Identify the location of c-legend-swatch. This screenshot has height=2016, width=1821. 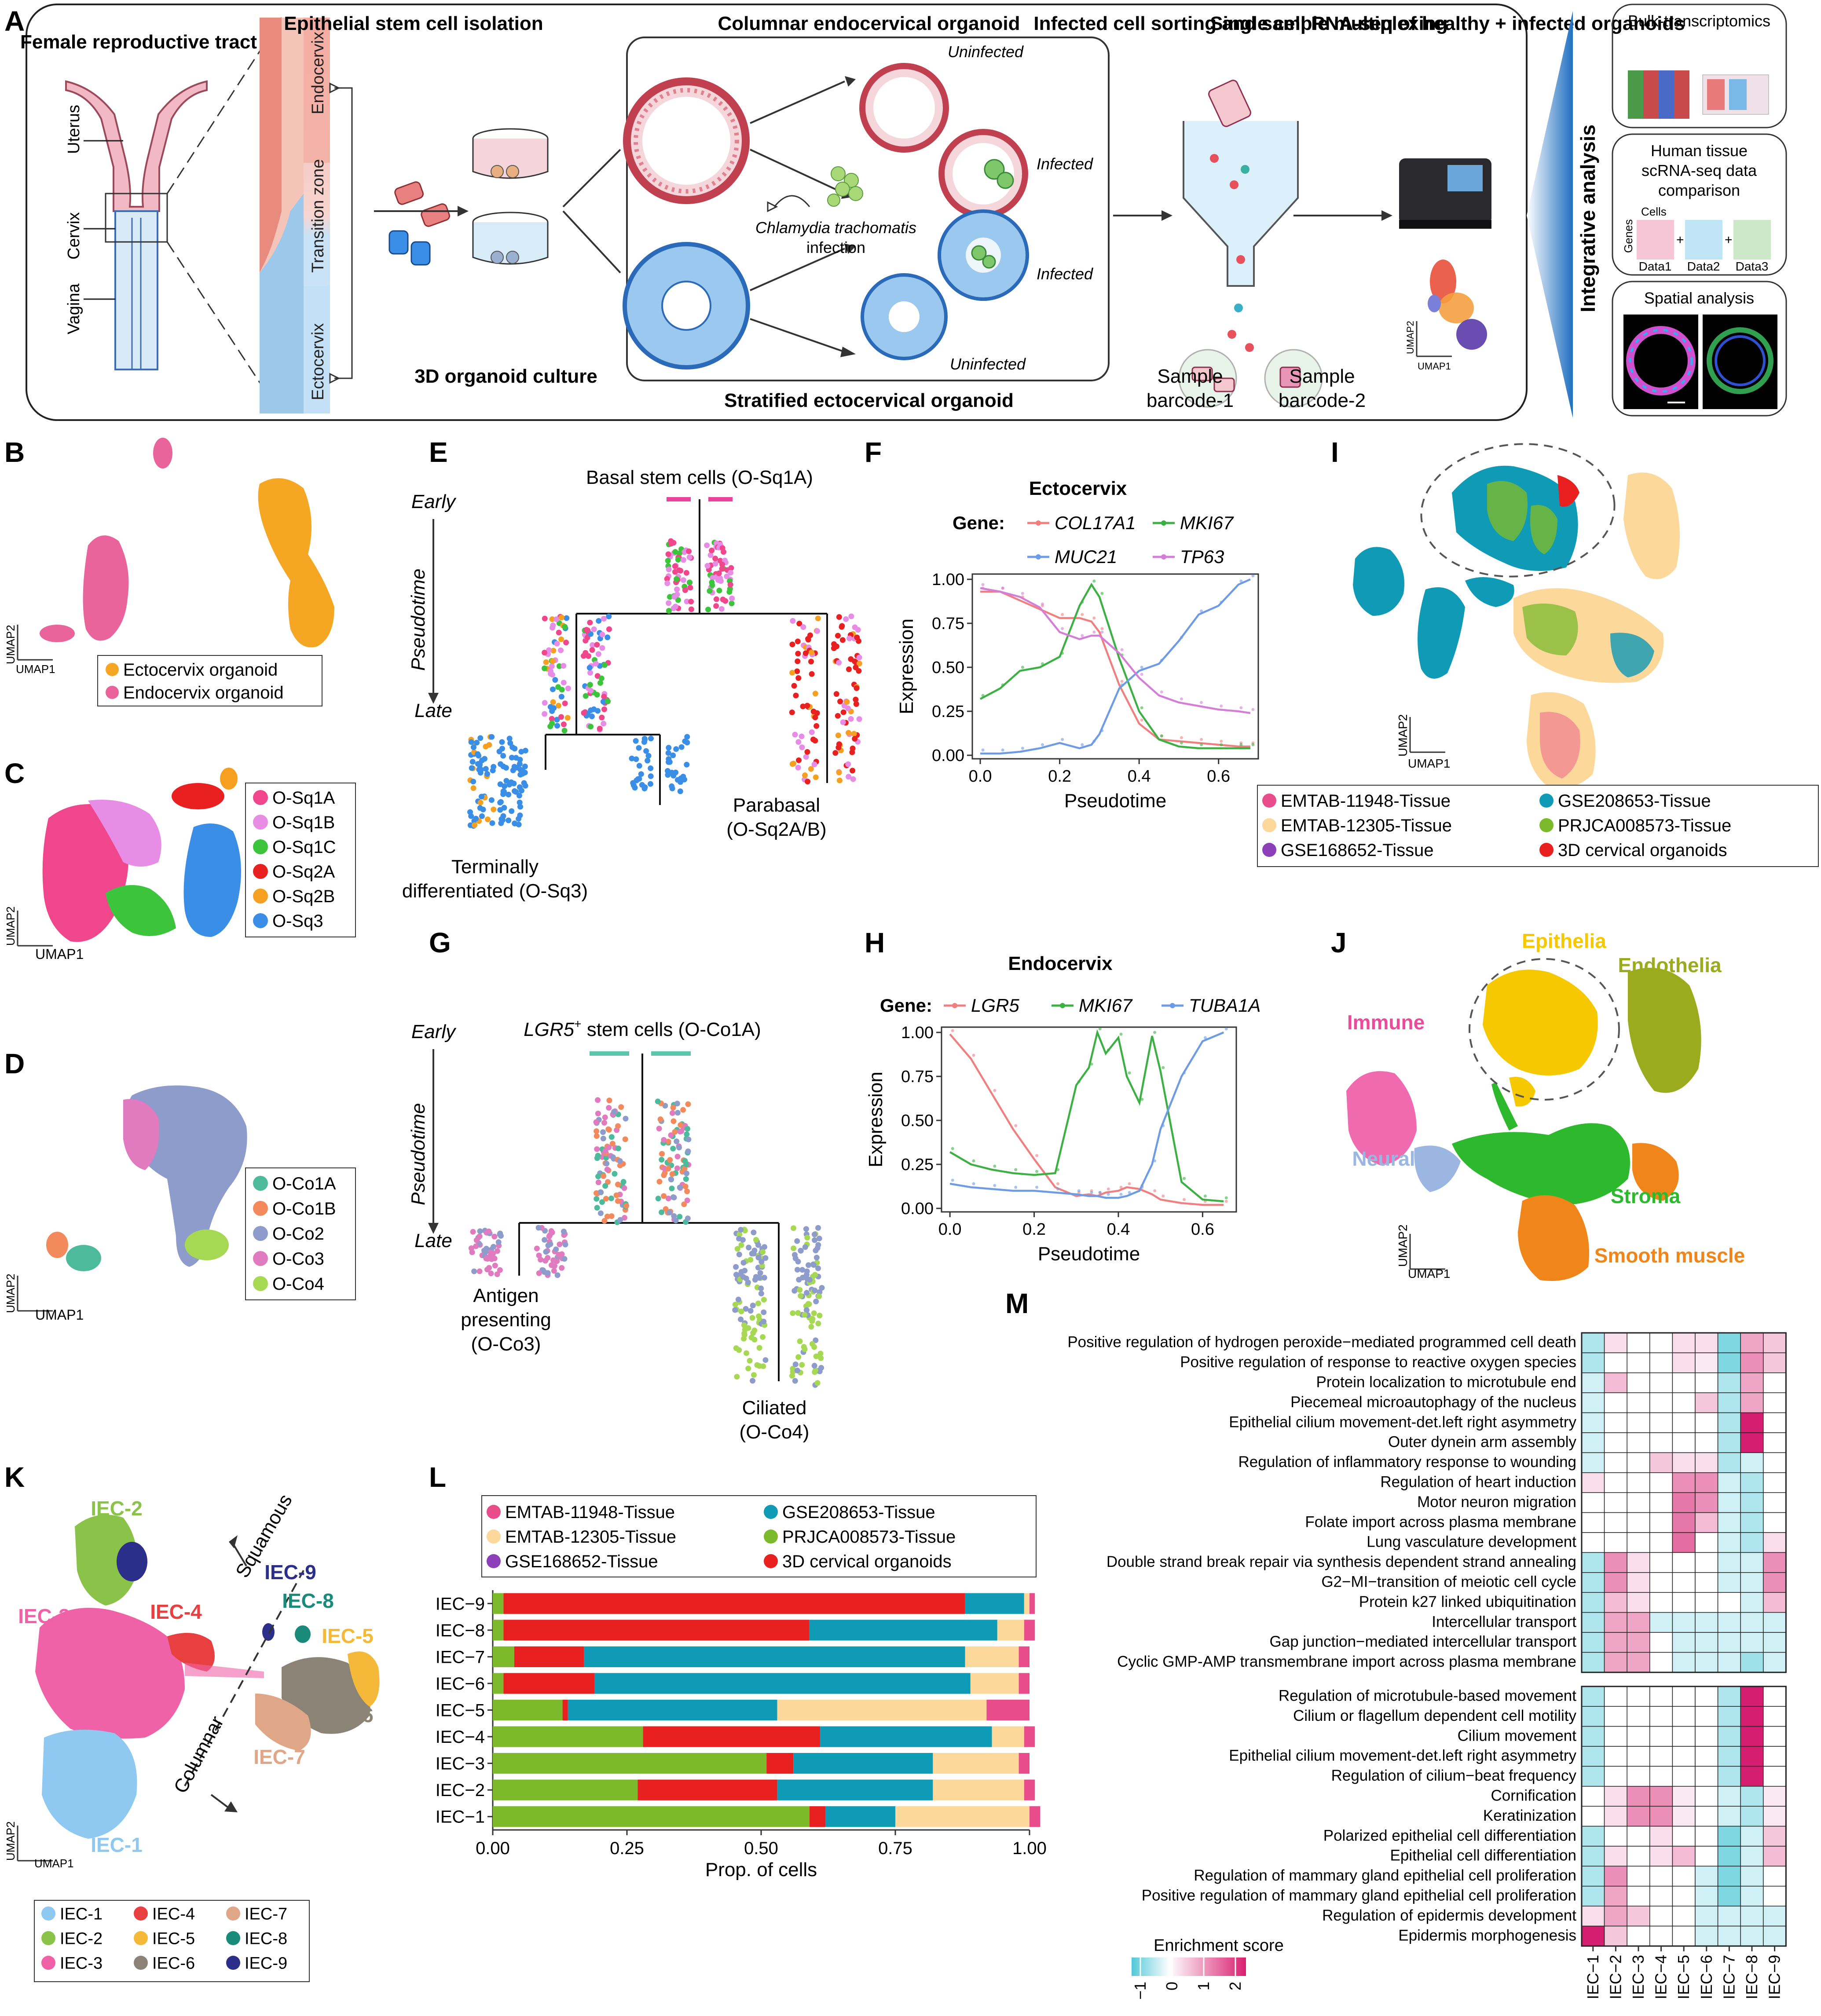
(260, 822).